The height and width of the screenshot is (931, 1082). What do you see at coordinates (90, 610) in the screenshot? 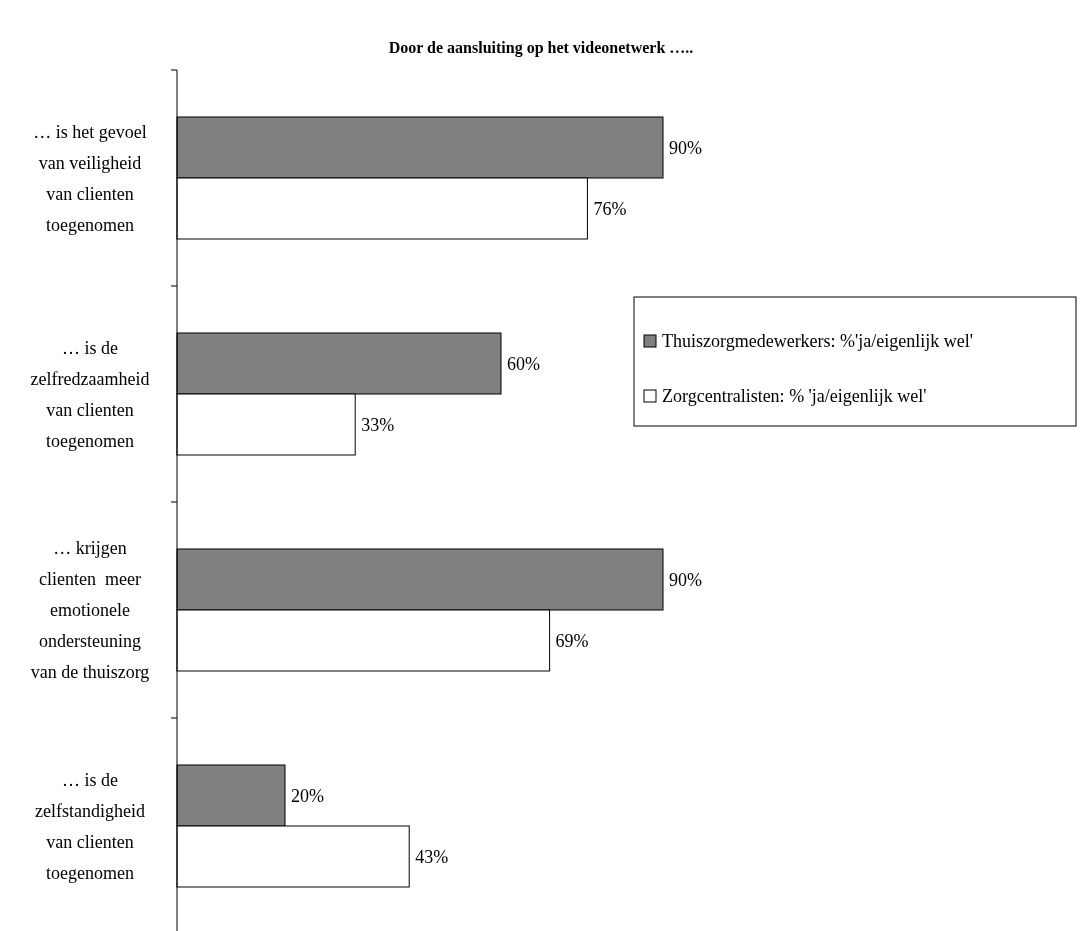
I see `y-tick-label: … krijgen clienten meer emotionele ondersteuning van de thuiszorg` at bounding box center [90, 610].